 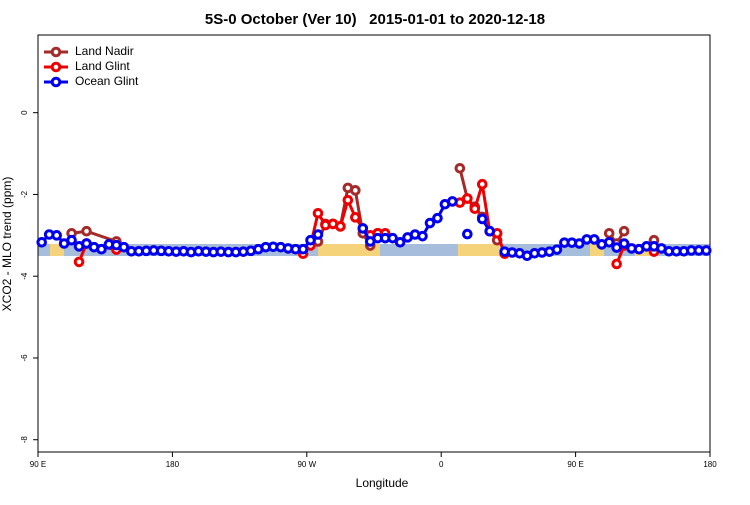 I want to click on y-tick-label: -4, so click(x=24, y=276).